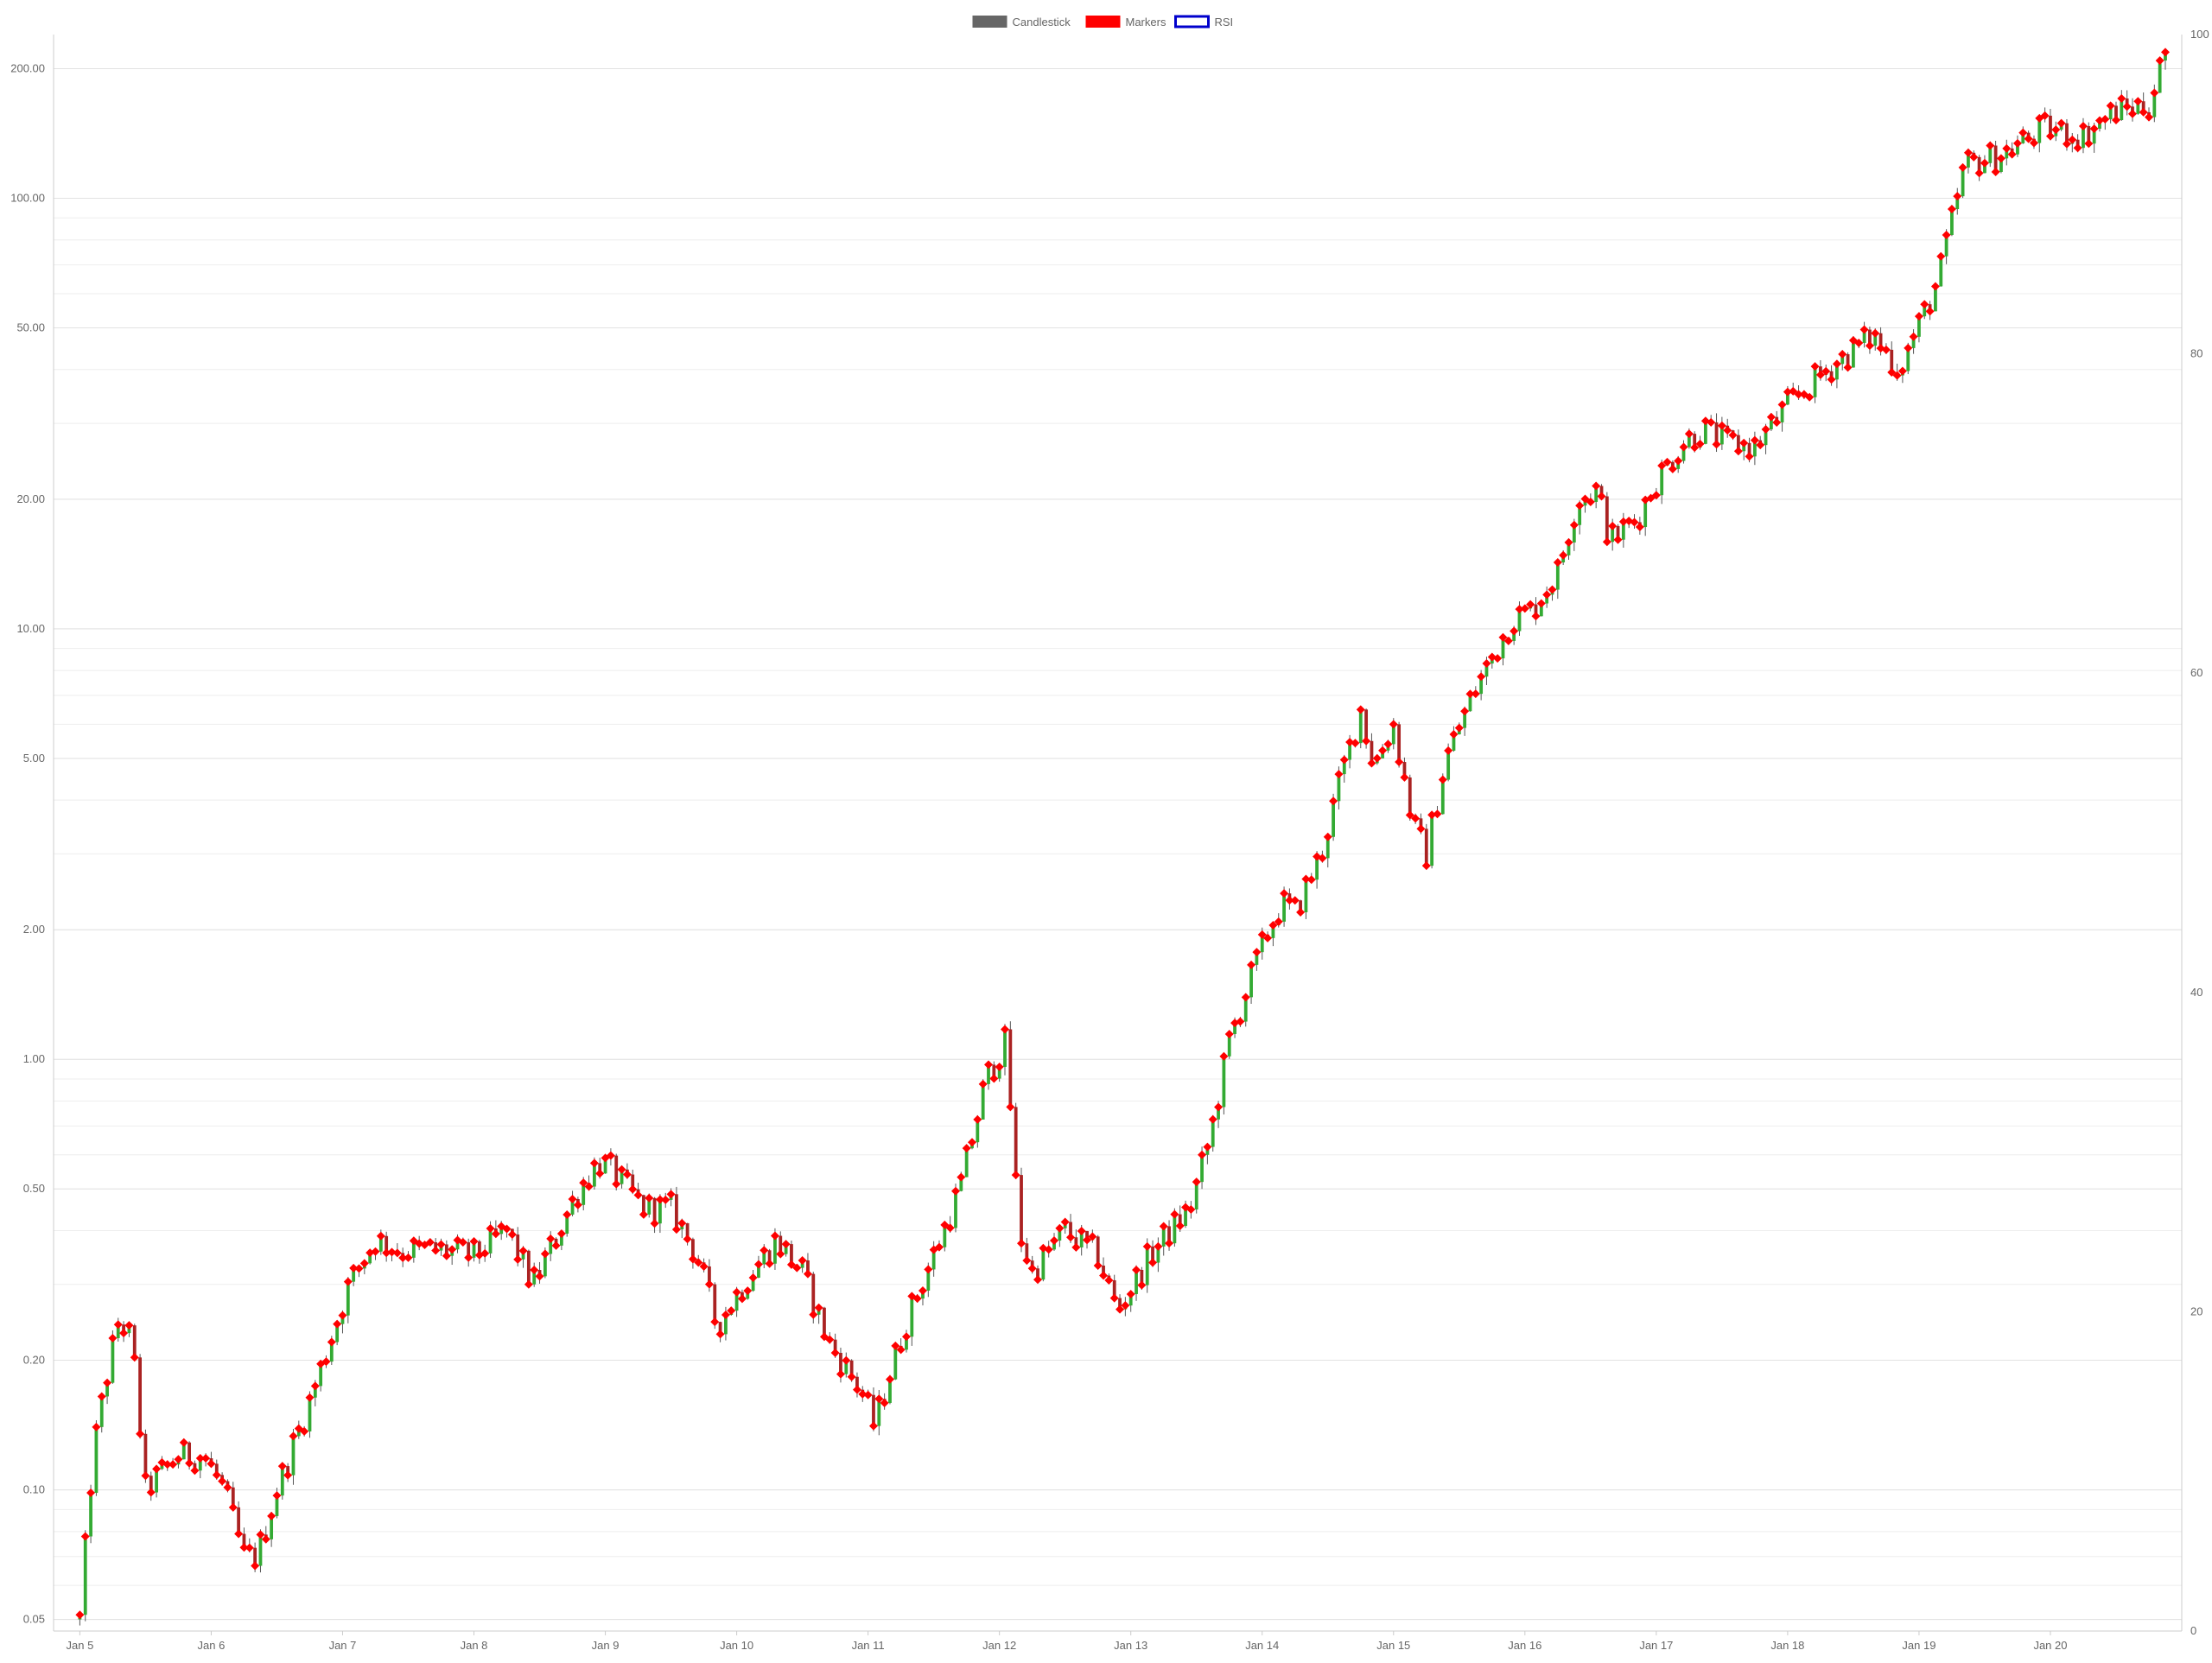 This screenshot has width=2212, height=1663. I want to click on y-tick-label-left: 20.00, so click(31, 499).